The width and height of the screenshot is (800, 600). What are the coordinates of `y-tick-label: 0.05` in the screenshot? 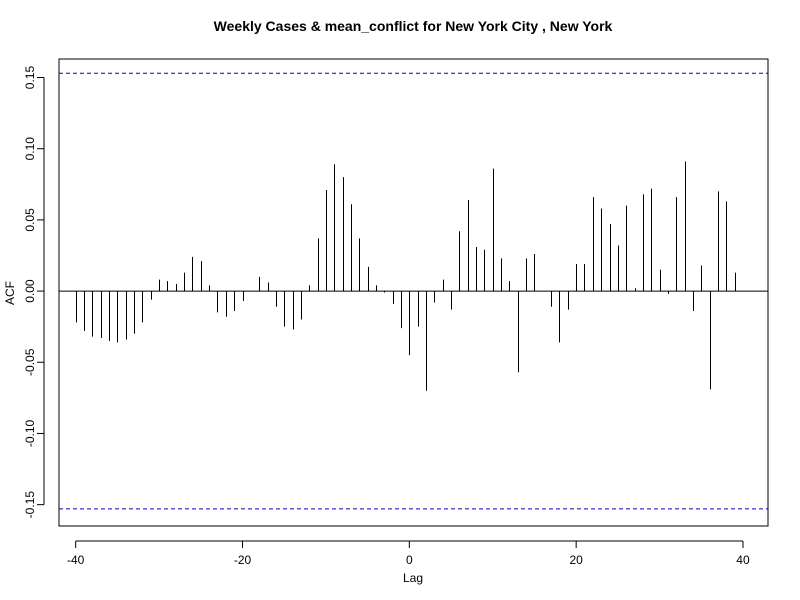 It's located at (30, 220).